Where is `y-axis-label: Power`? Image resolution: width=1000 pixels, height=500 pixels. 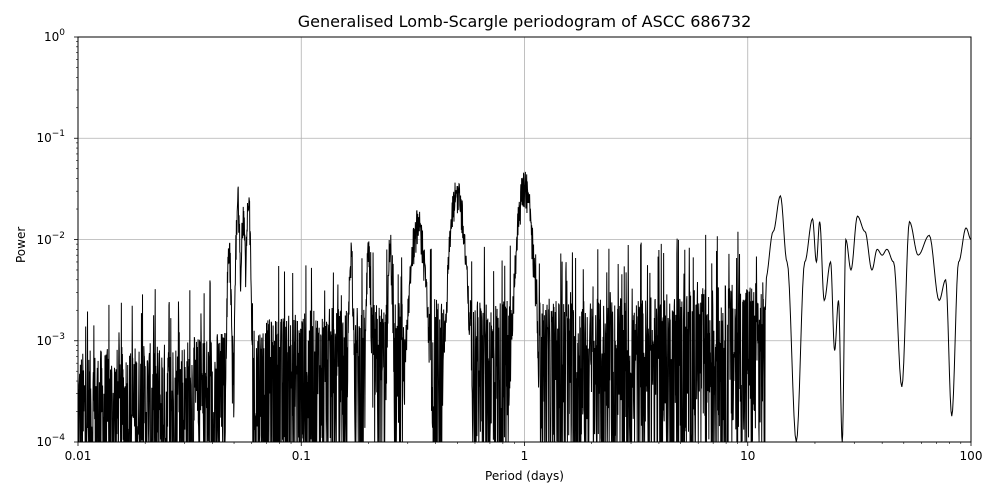 y-axis-label: Power is located at coordinates (21, 244).